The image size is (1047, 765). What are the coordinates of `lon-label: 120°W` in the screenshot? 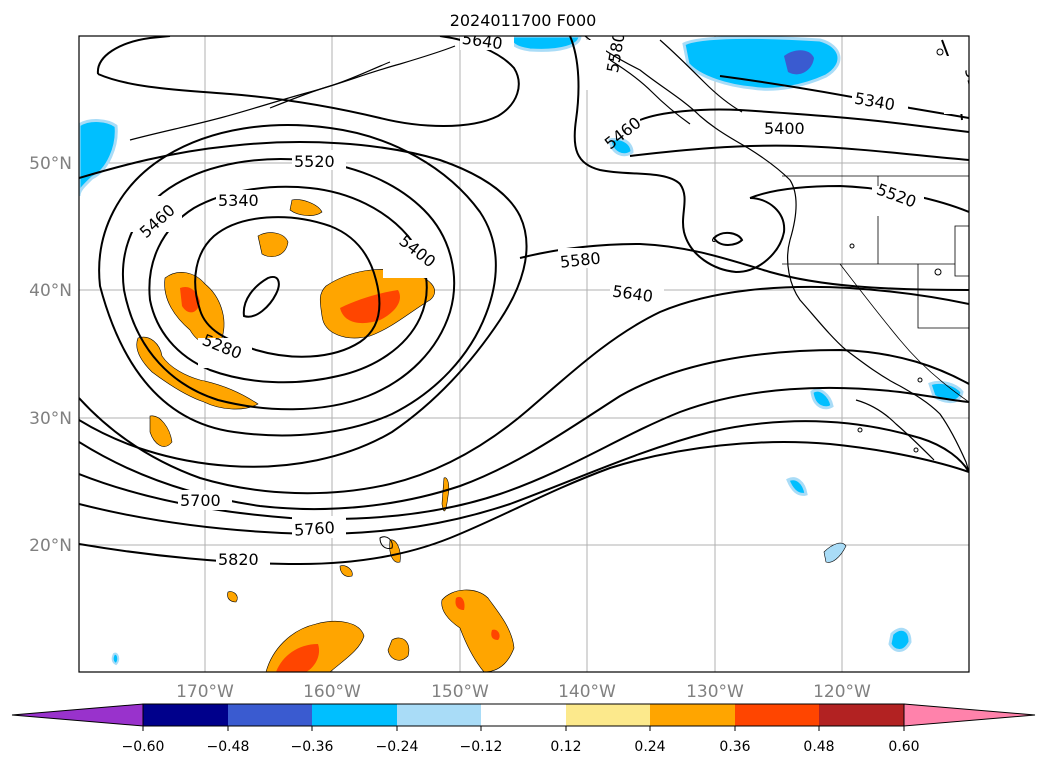 It's located at (842, 692).